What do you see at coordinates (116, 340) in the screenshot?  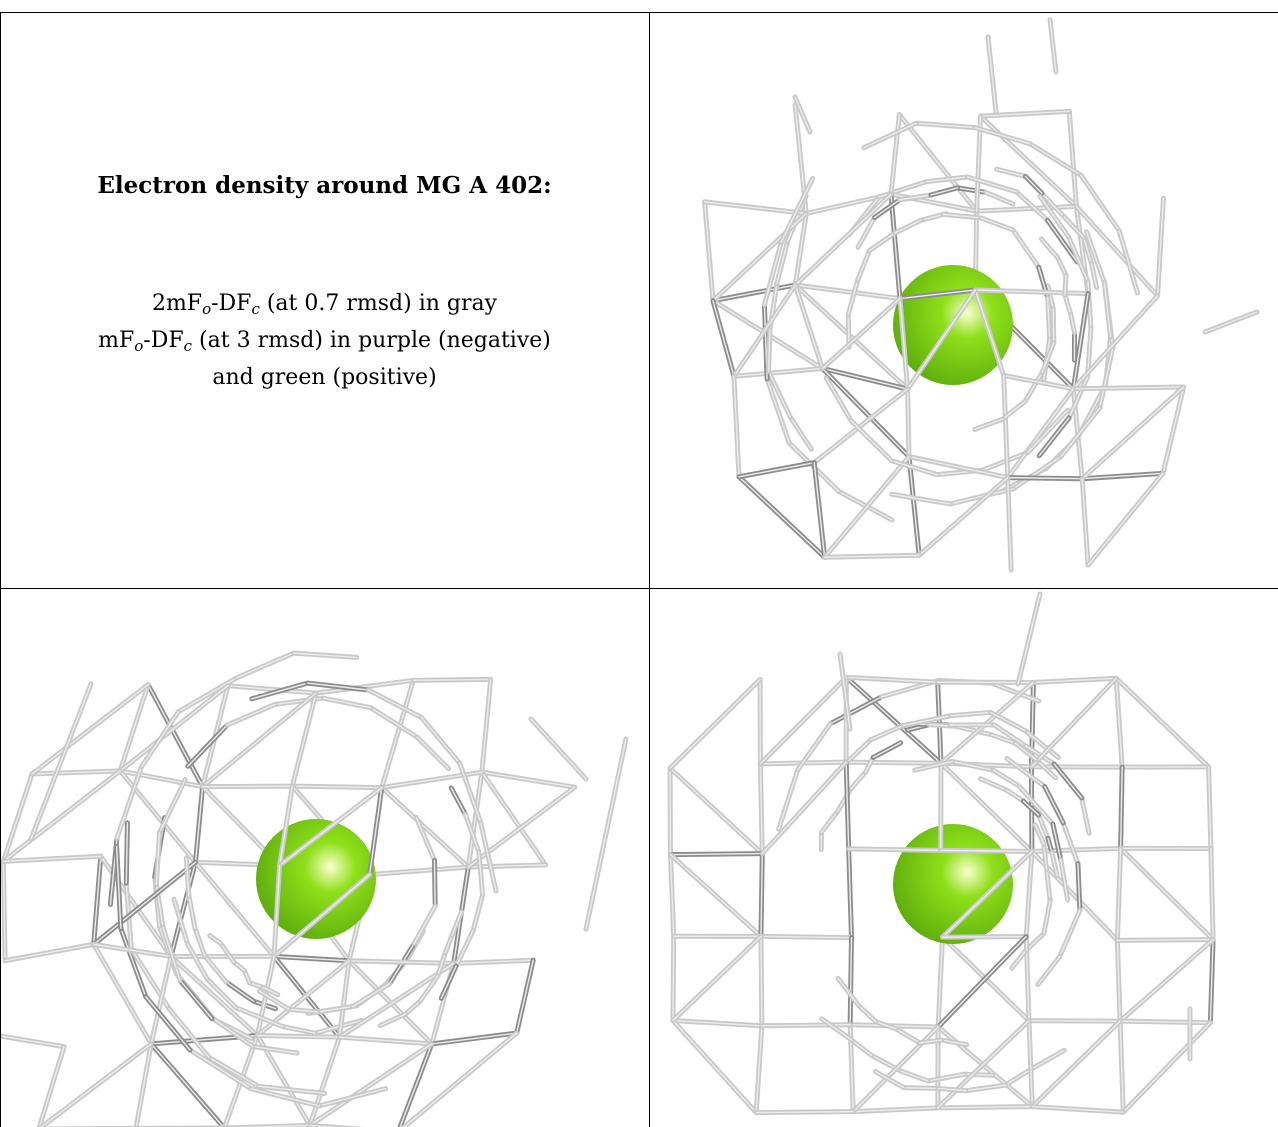 I see `caption-line-2-part: mF` at bounding box center [116, 340].